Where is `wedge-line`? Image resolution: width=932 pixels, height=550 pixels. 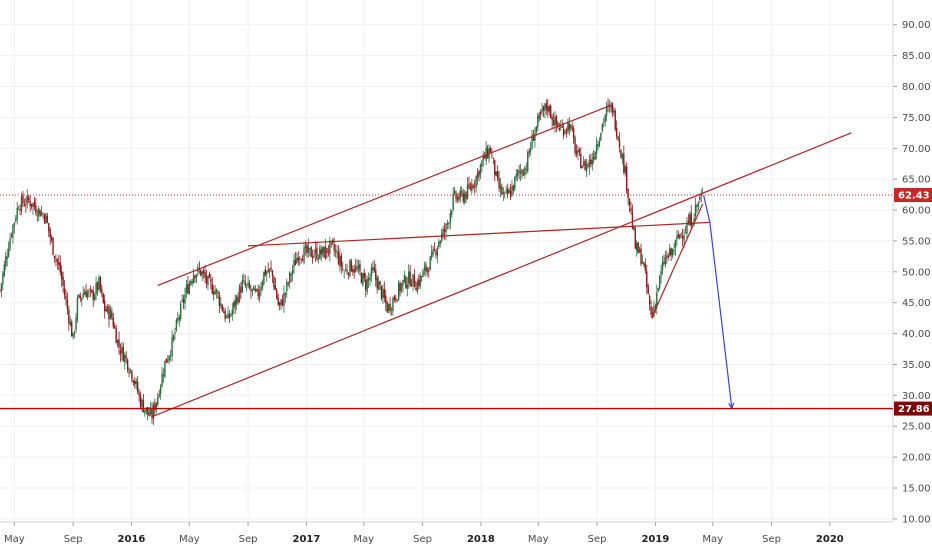
wedge-line is located at coordinates (677, 261).